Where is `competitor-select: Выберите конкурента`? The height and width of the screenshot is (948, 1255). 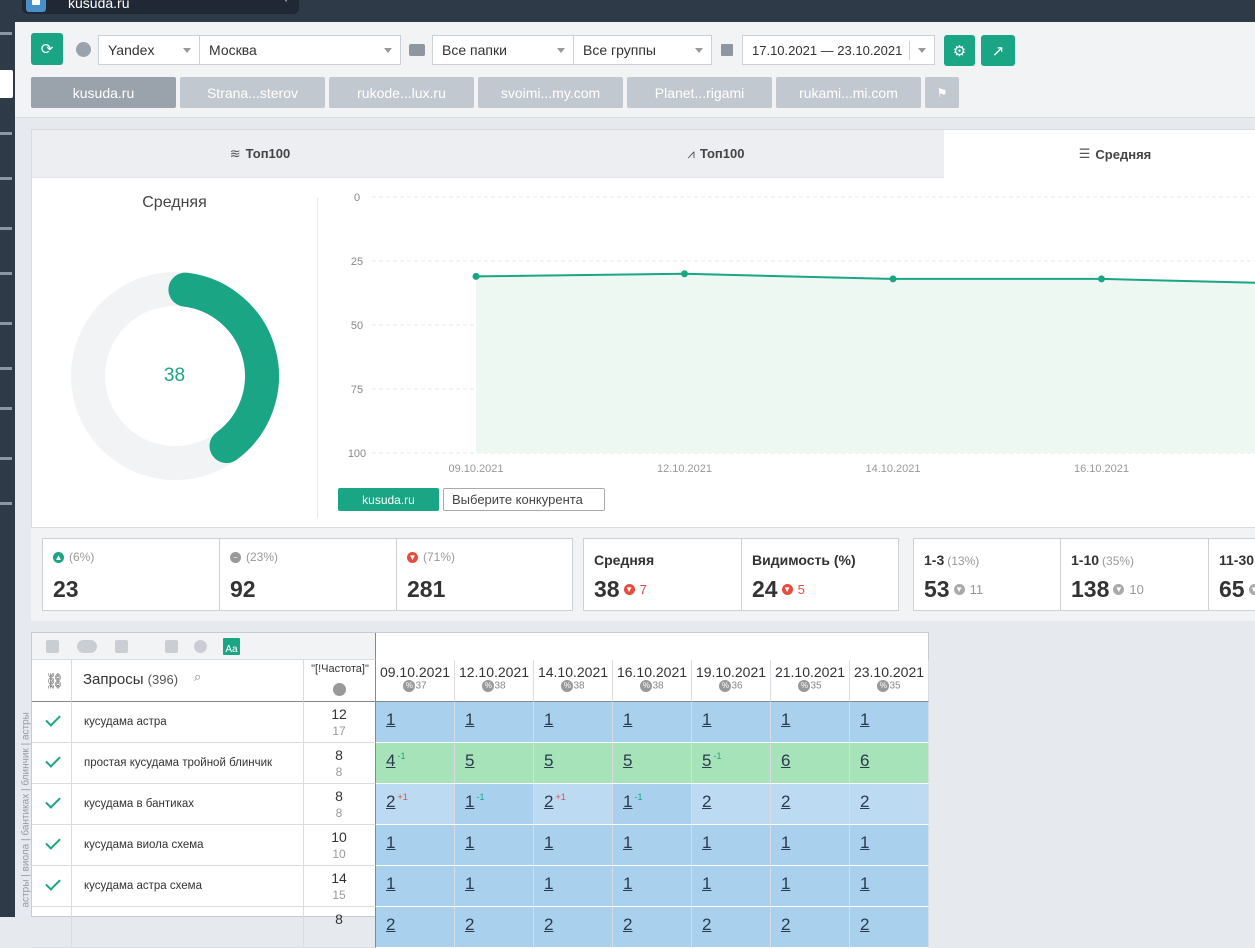 competitor-select: Выберите конкурента is located at coordinates (524, 499).